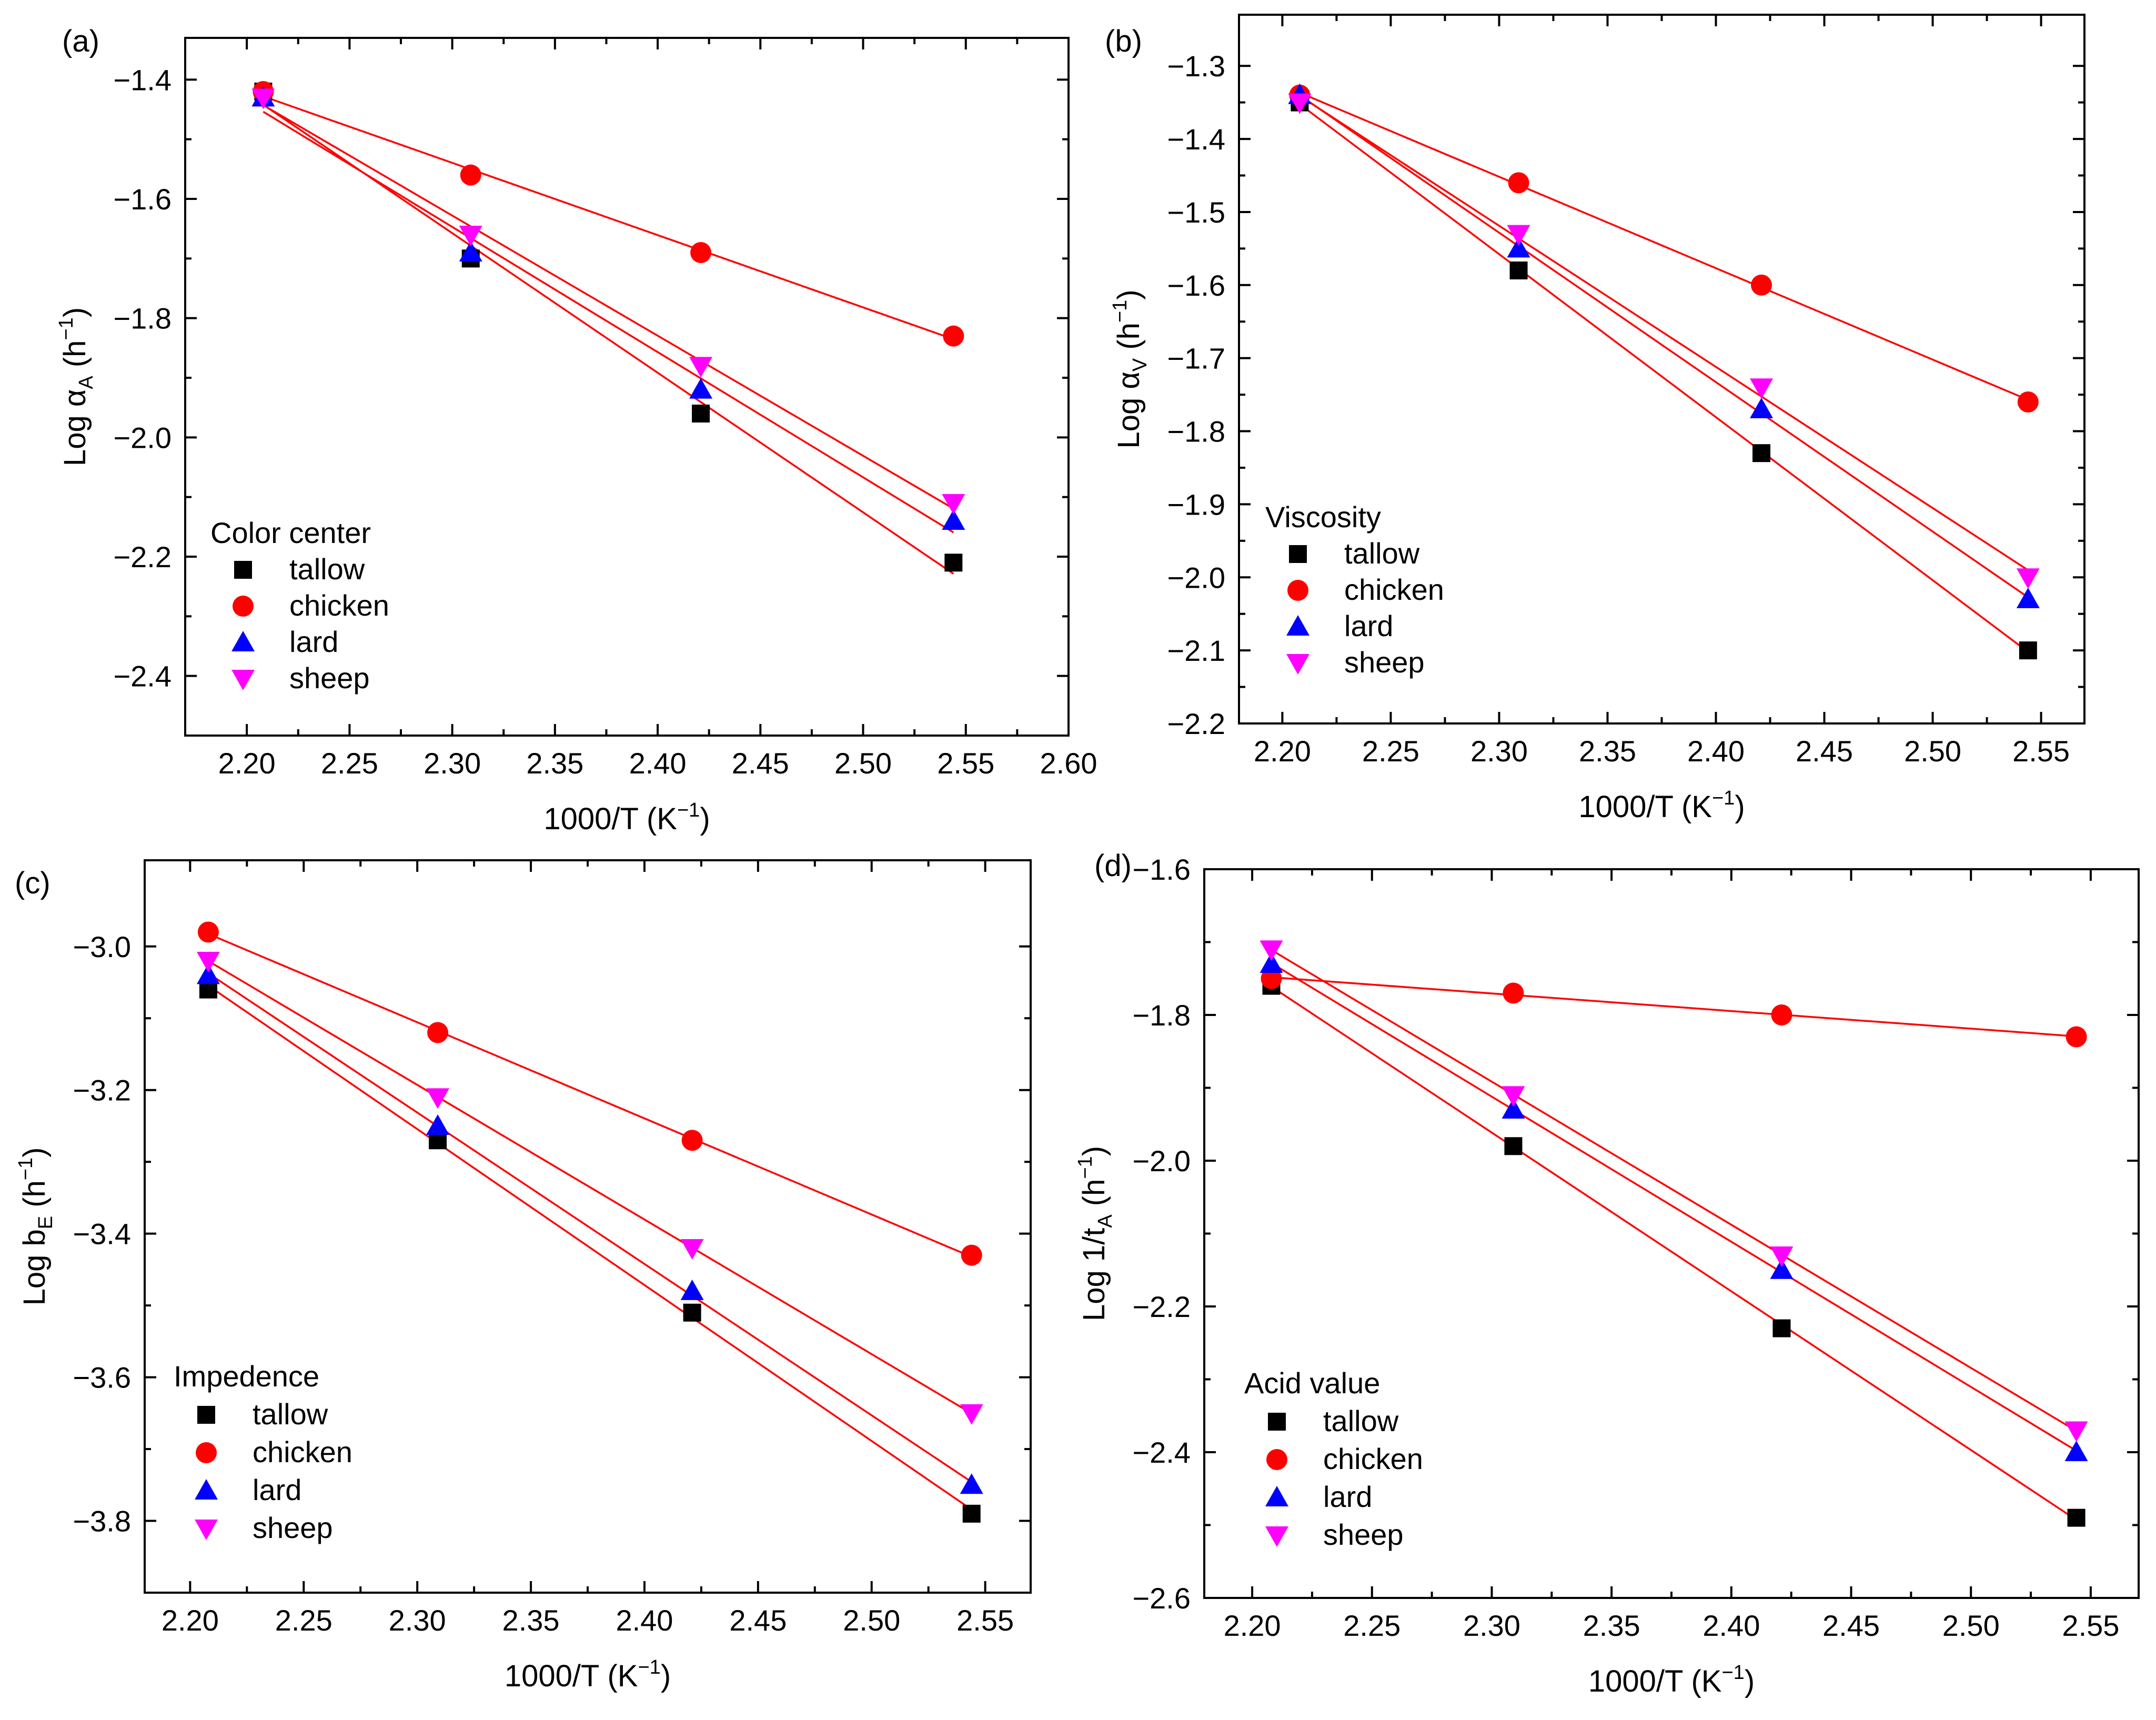 This screenshot has height=1720, width=2156. I want to click on fit-line-chicken, so click(1664, 247).